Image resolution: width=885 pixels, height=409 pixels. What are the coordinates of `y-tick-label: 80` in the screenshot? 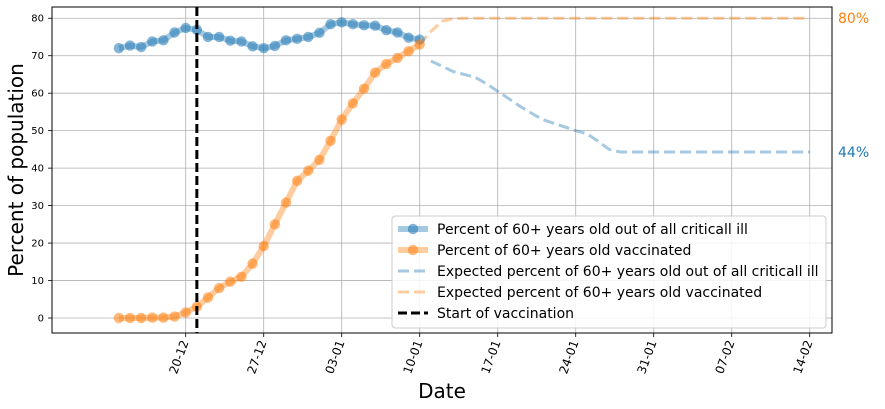 It's located at (37, 19).